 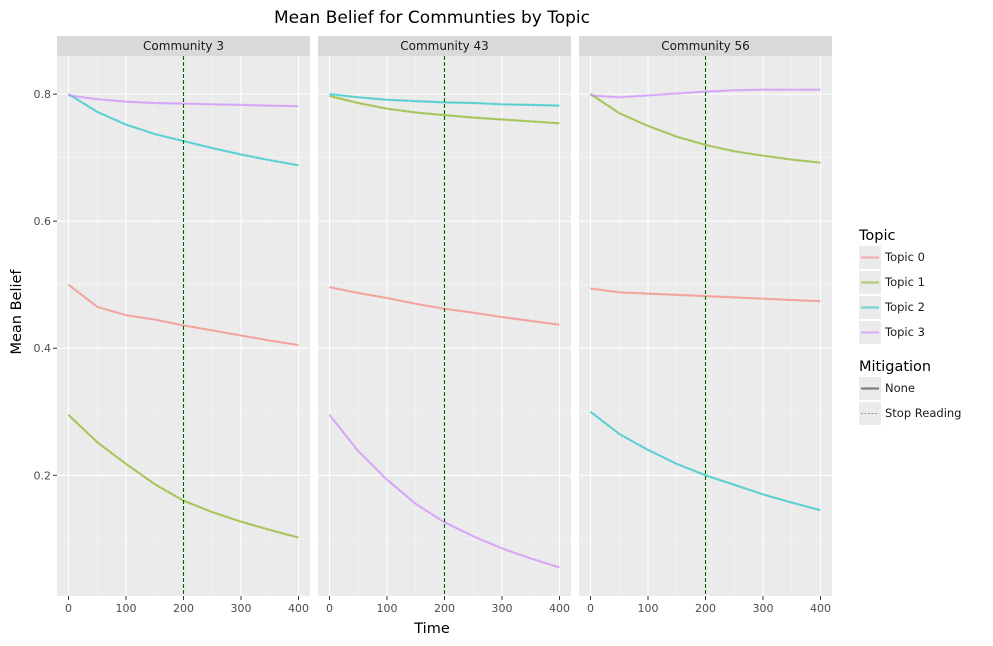 What do you see at coordinates (904, 257) in the screenshot?
I see `legend-label: Topic 0` at bounding box center [904, 257].